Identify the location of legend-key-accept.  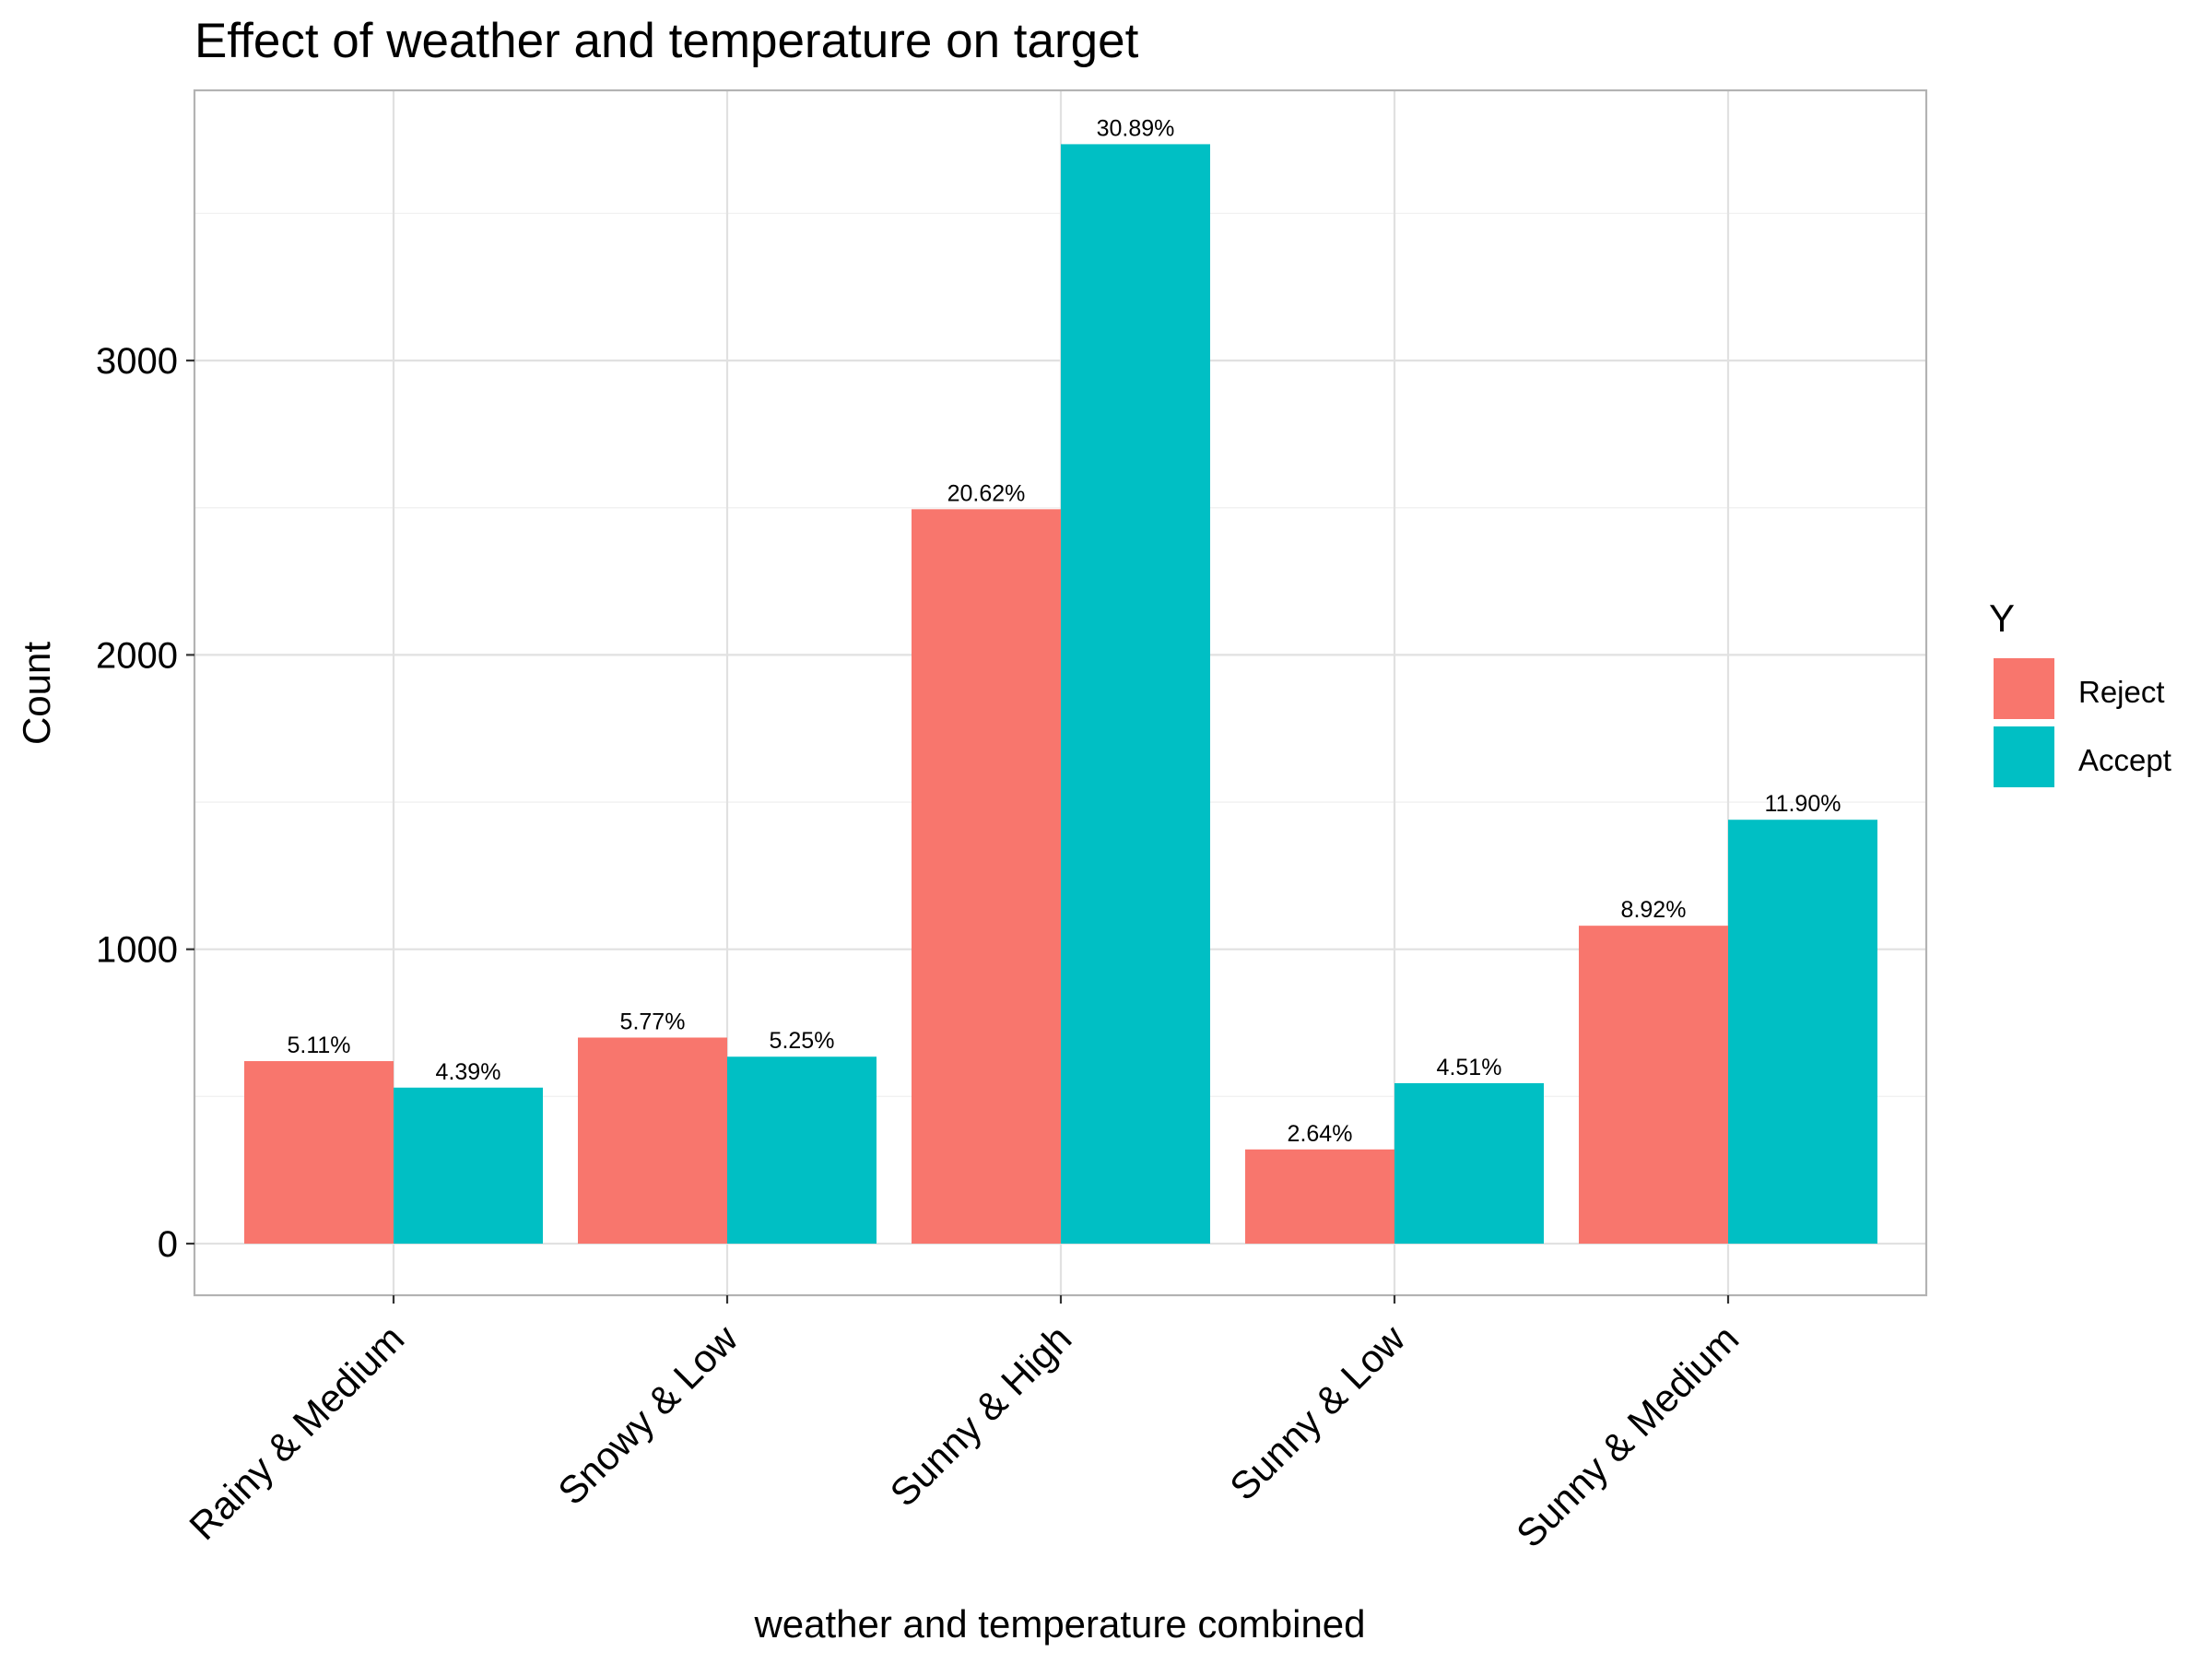
(2024, 756).